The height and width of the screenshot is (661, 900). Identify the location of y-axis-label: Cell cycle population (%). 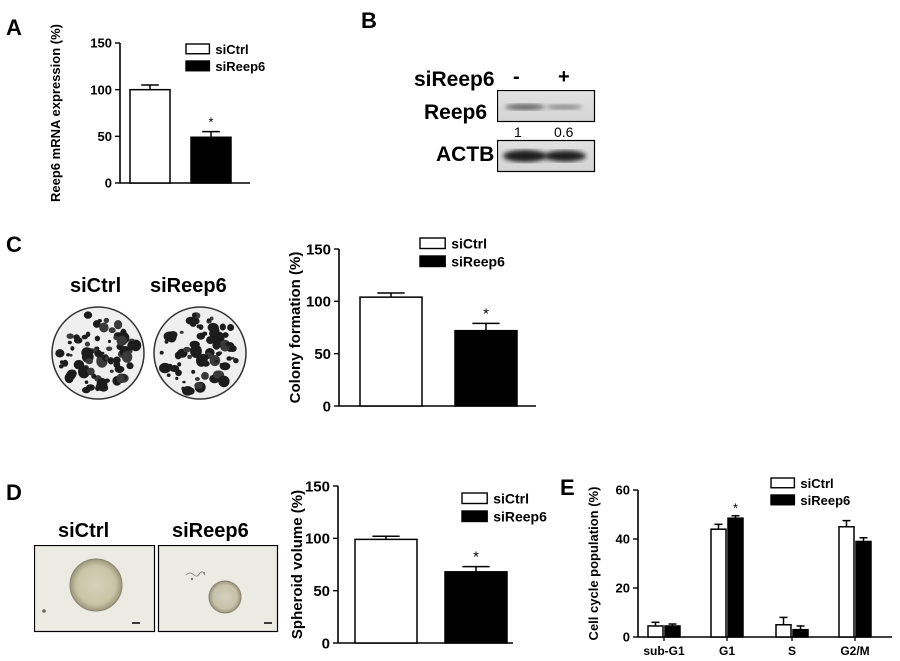
(593, 564).